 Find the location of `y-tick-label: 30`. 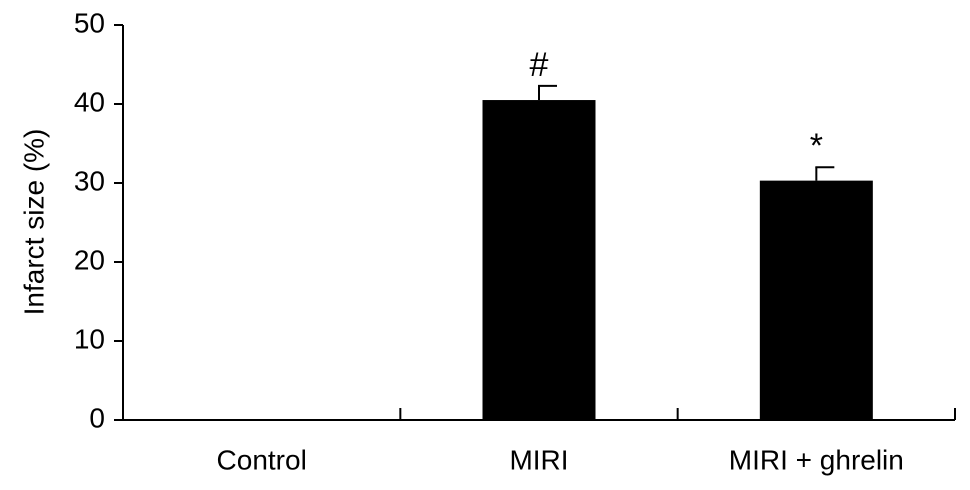

y-tick-label: 30 is located at coordinates (89, 180).